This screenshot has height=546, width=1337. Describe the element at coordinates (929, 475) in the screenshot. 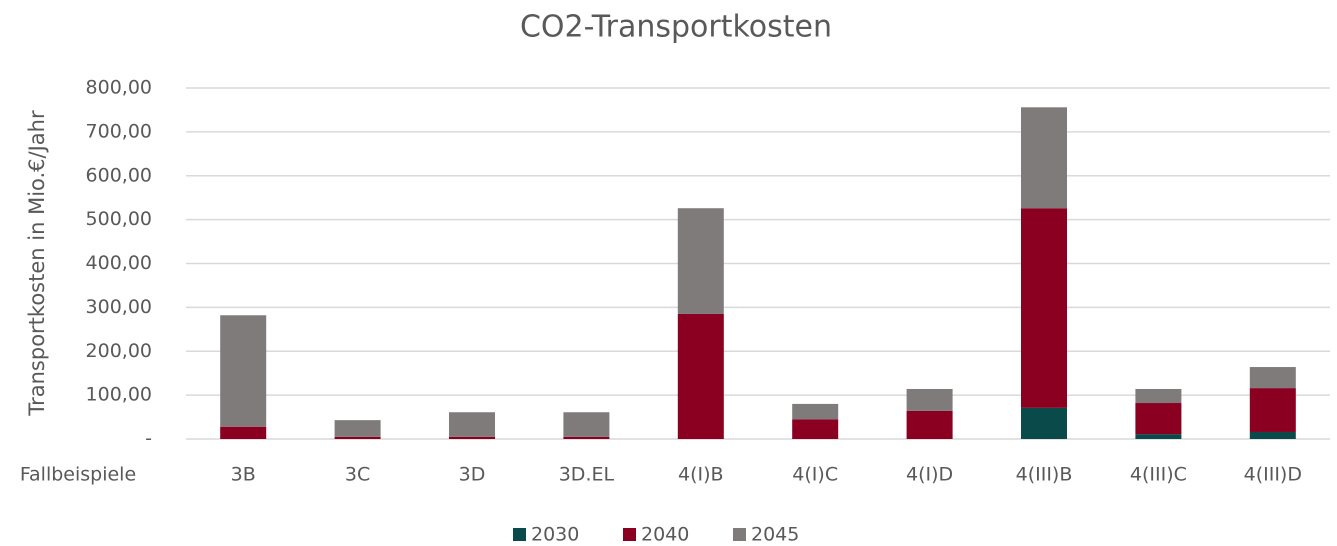

I see `x-tick-label: 4(I)D` at that location.